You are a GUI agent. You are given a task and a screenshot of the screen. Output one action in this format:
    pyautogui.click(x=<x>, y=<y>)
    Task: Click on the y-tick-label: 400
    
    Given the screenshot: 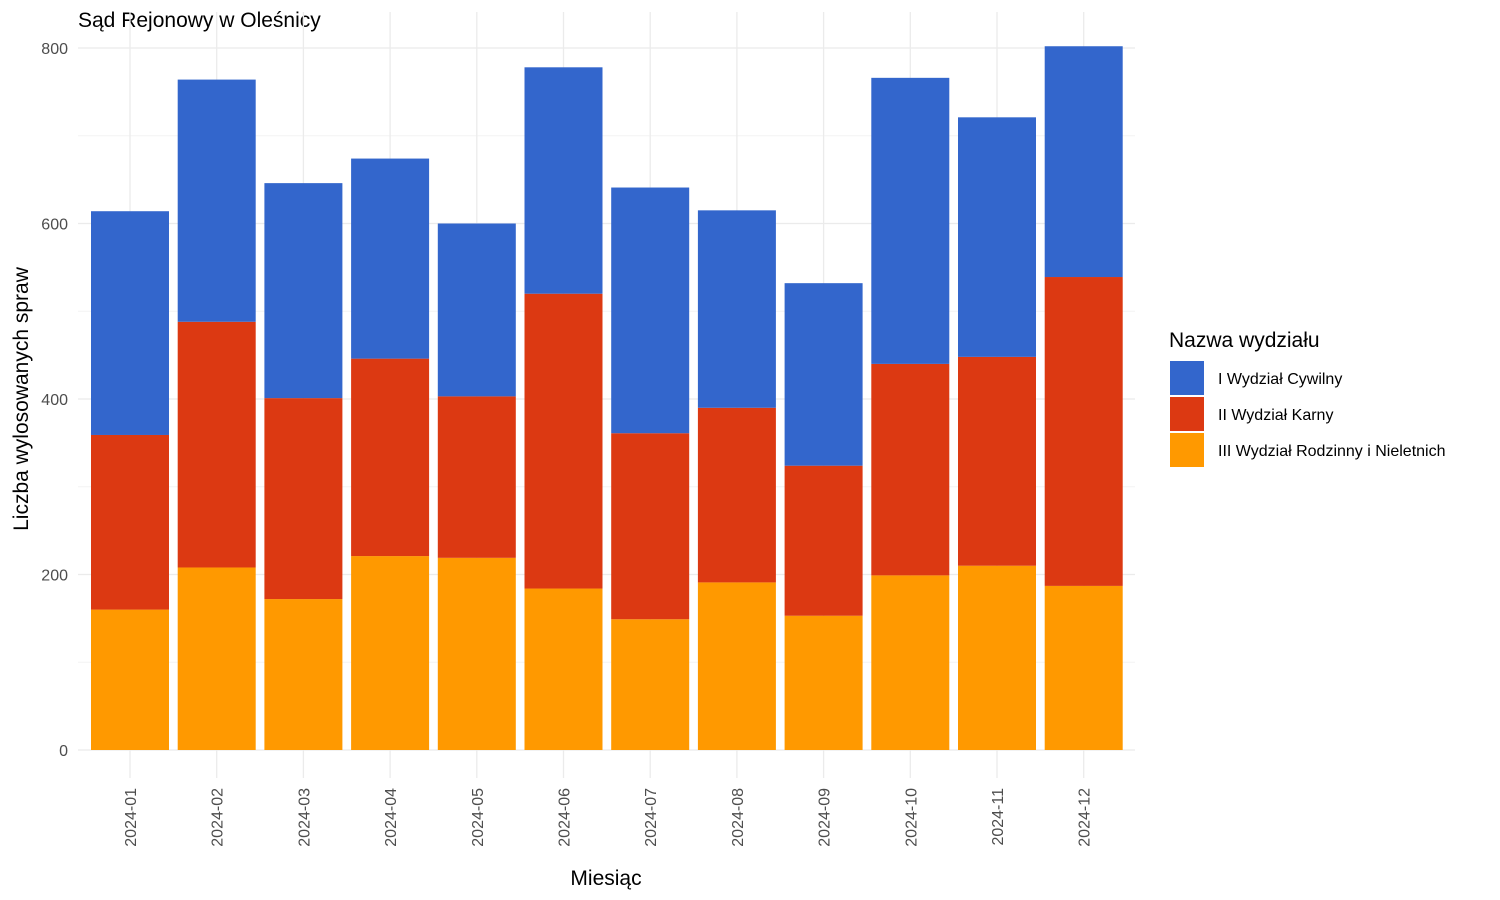 What is the action you would take?
    pyautogui.click(x=54, y=400)
    